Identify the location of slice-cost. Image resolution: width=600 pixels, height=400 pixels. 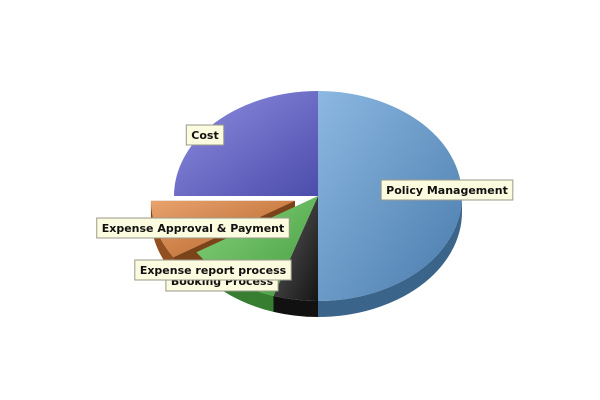
(246, 143).